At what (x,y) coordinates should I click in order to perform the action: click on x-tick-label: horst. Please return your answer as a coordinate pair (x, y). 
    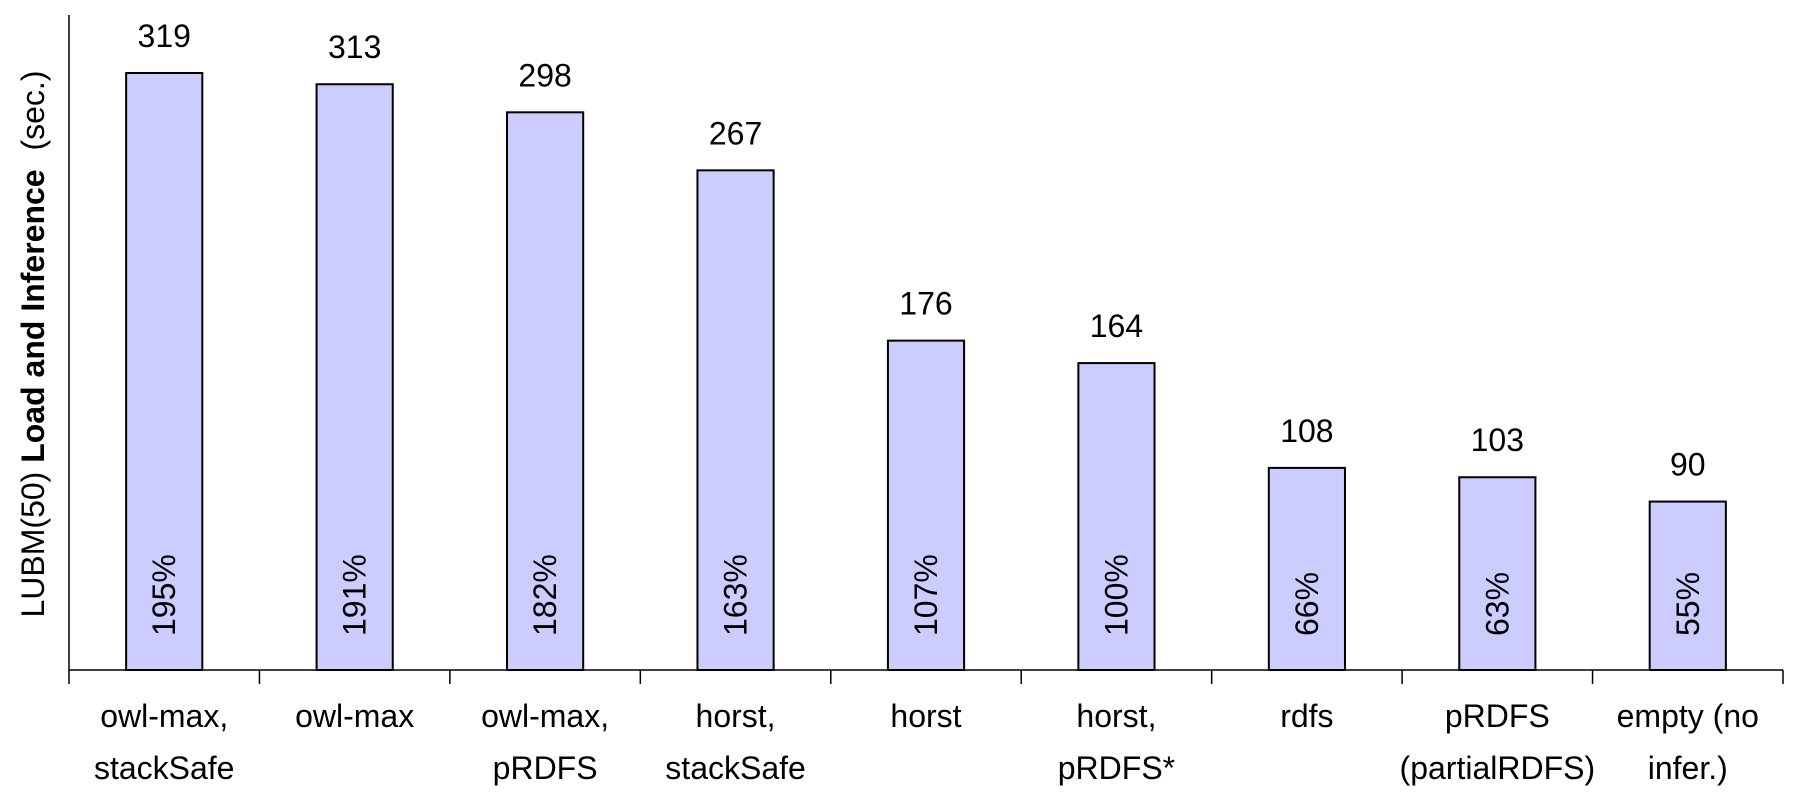
    Looking at the image, I should click on (925, 716).